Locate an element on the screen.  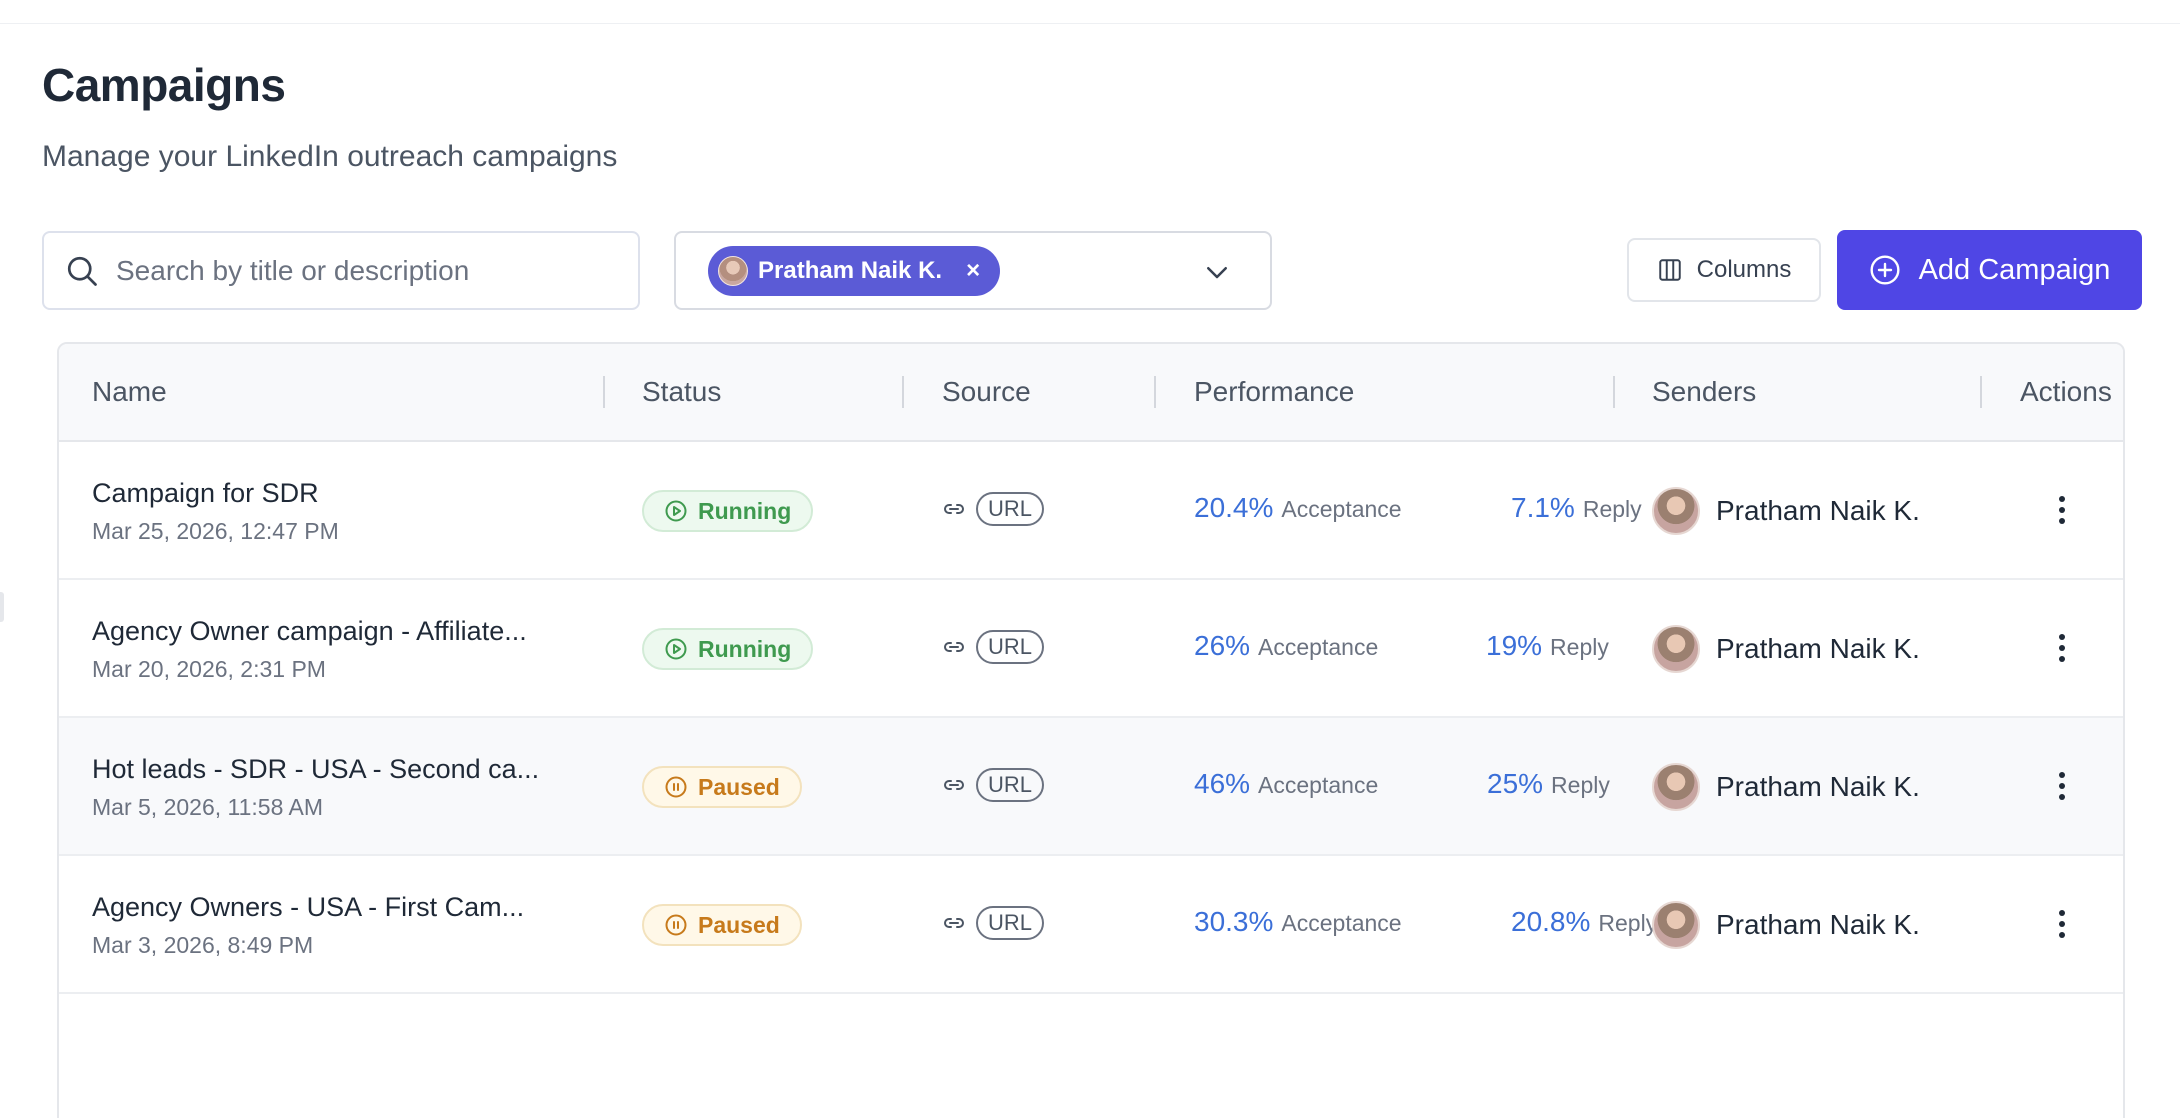
reply-rate: 19% is located at coordinates (1514, 645).